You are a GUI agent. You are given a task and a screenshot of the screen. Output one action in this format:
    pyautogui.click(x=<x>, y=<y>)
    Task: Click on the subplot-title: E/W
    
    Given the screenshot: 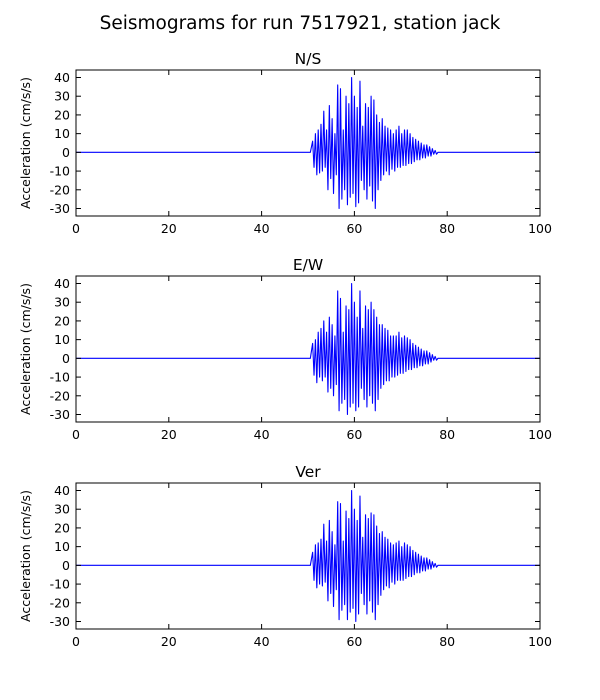 What is the action you would take?
    pyautogui.click(x=308, y=265)
    